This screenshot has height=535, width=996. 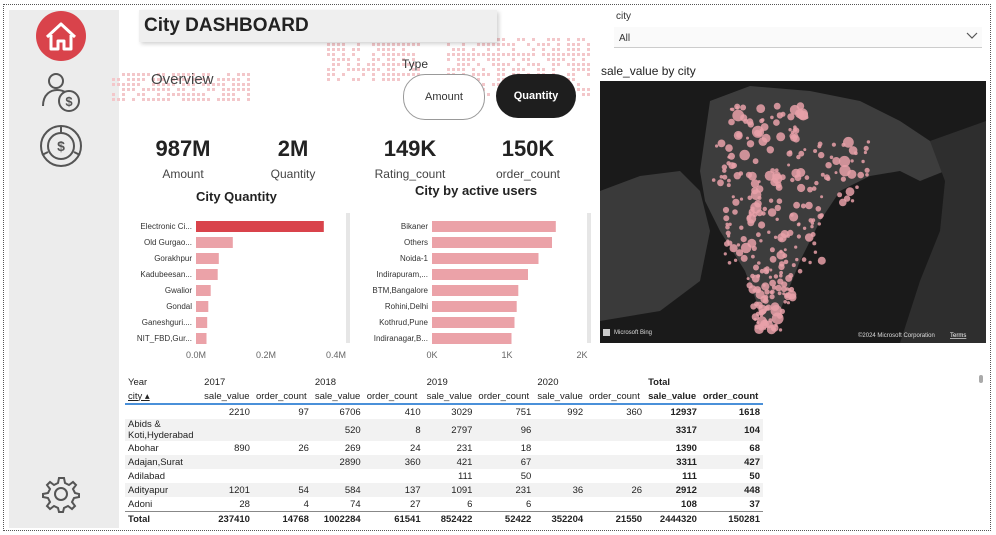 What do you see at coordinates (798, 37) in the screenshot?
I see `city-filter-dropdown: All` at bounding box center [798, 37].